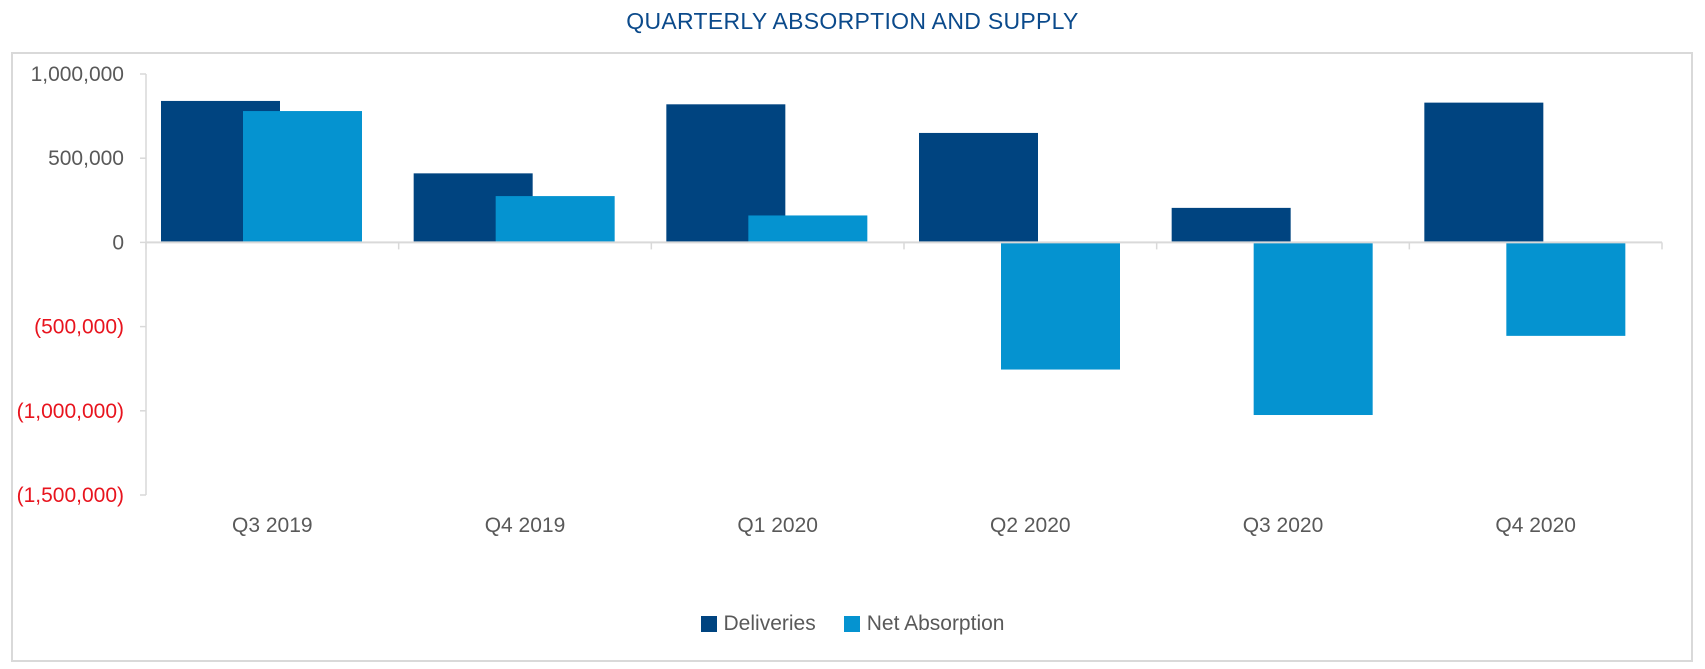 This screenshot has height=669, width=1705. What do you see at coordinates (1283, 525) in the screenshot?
I see `x-category-label: Q3 2020` at bounding box center [1283, 525].